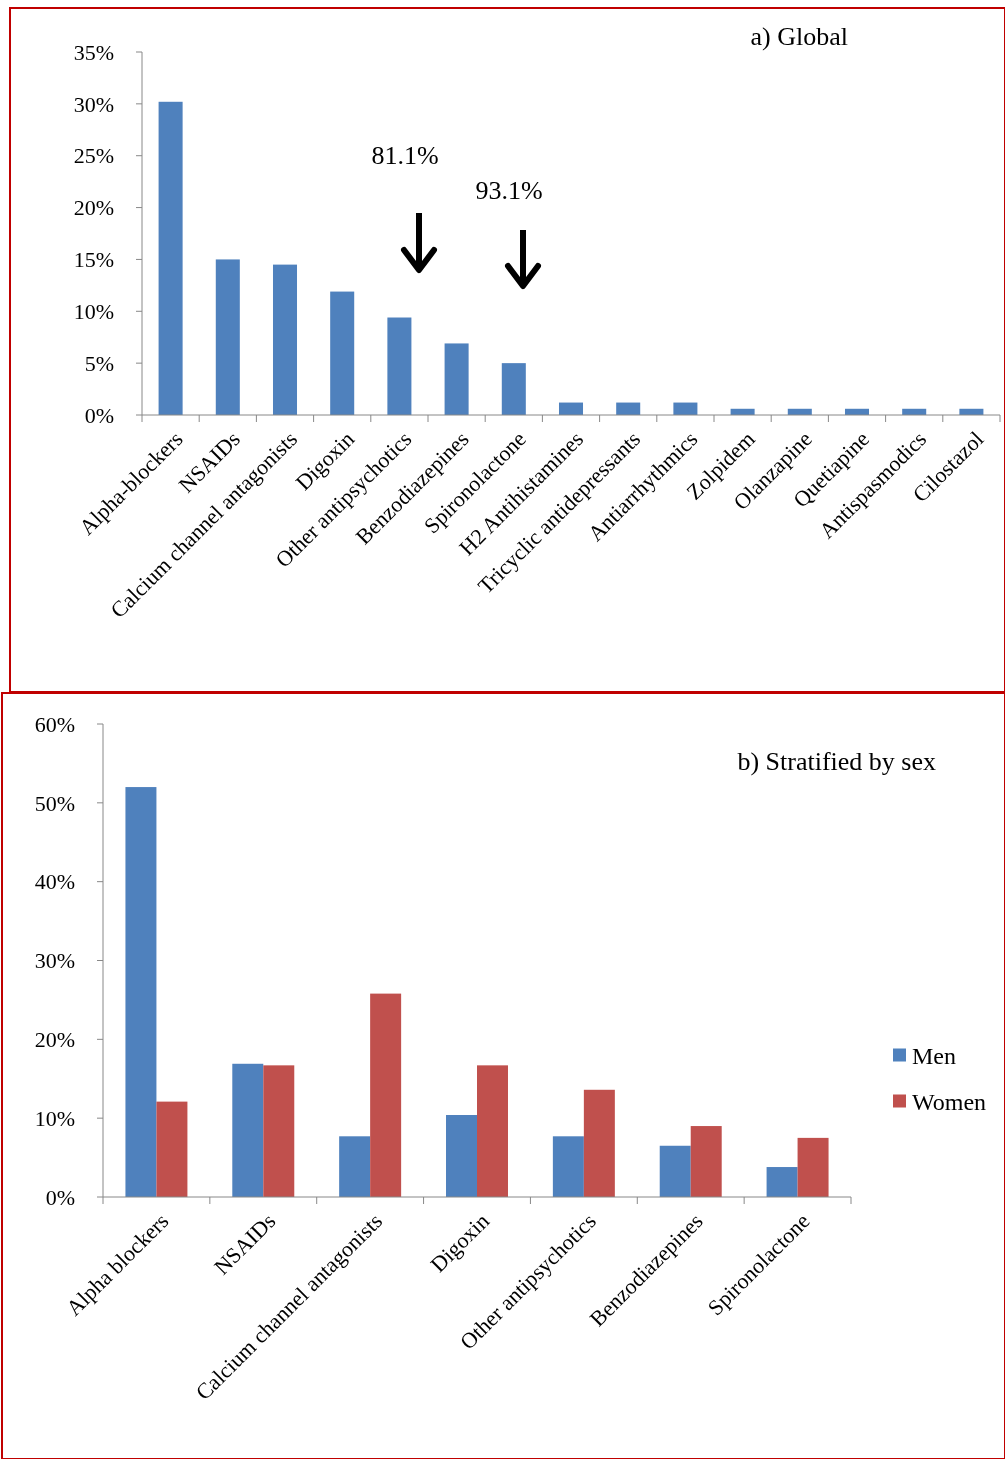 This screenshot has width=1005, height=1459. Describe the element at coordinates (949, 1101) in the screenshot. I see `legend-label: Women` at that location.